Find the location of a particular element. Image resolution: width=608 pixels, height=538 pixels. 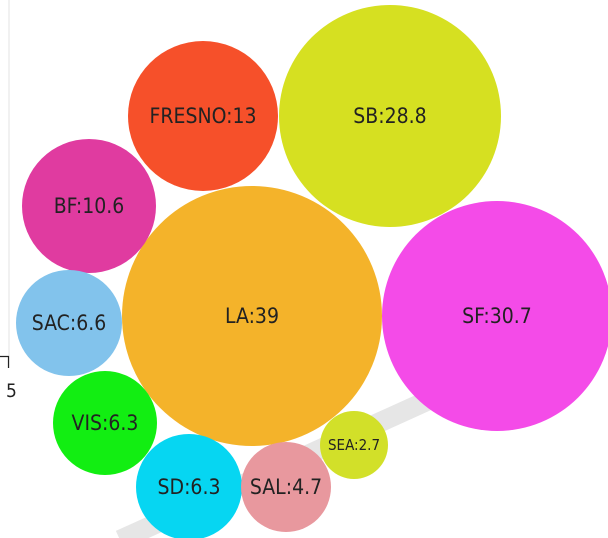

bubble-label-vis: VIS:6.3 is located at coordinates (105, 423).